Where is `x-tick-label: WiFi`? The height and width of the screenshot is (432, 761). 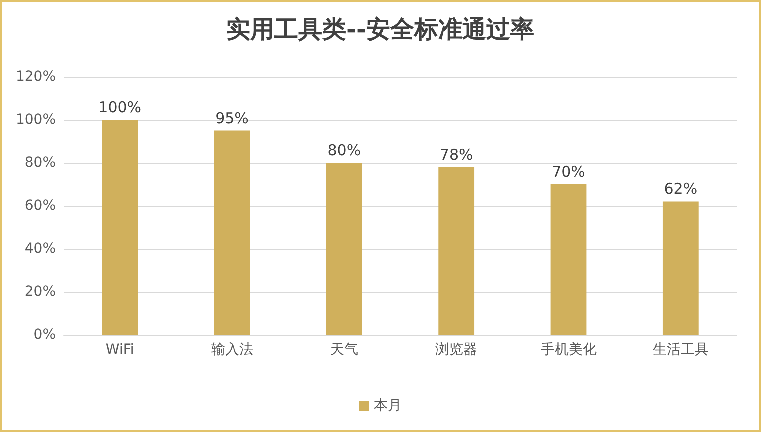
x-tick-label: WiFi is located at coordinates (120, 350).